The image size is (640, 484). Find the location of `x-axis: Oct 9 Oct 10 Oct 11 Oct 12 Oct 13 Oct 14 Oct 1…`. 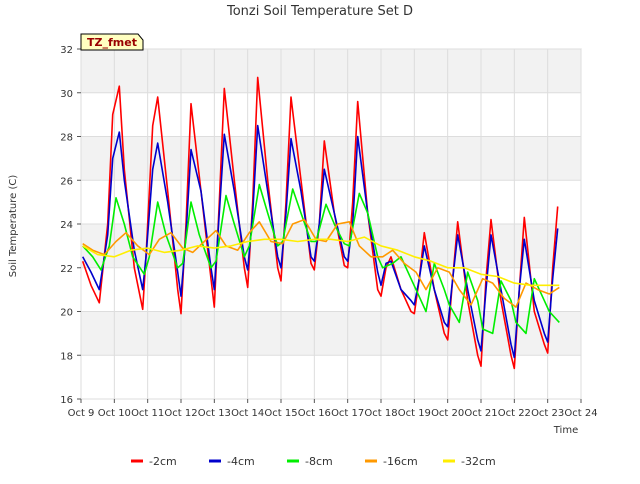

x-axis: Oct 9 Oct 10 Oct 11 Oct 12 Oct 13 Oct 14 Oct 1… is located at coordinates (333, 409).